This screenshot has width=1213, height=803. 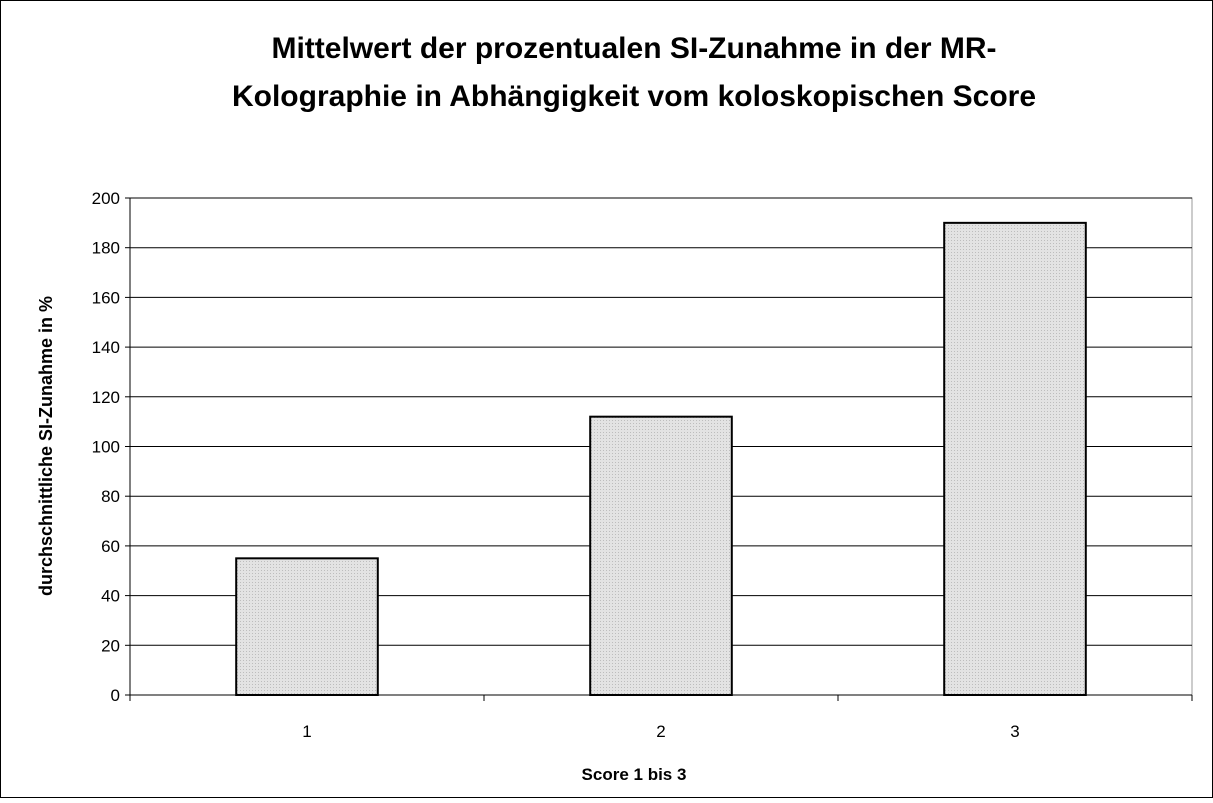 What do you see at coordinates (1014, 731) in the screenshot?
I see `x-tick-label: 3` at bounding box center [1014, 731].